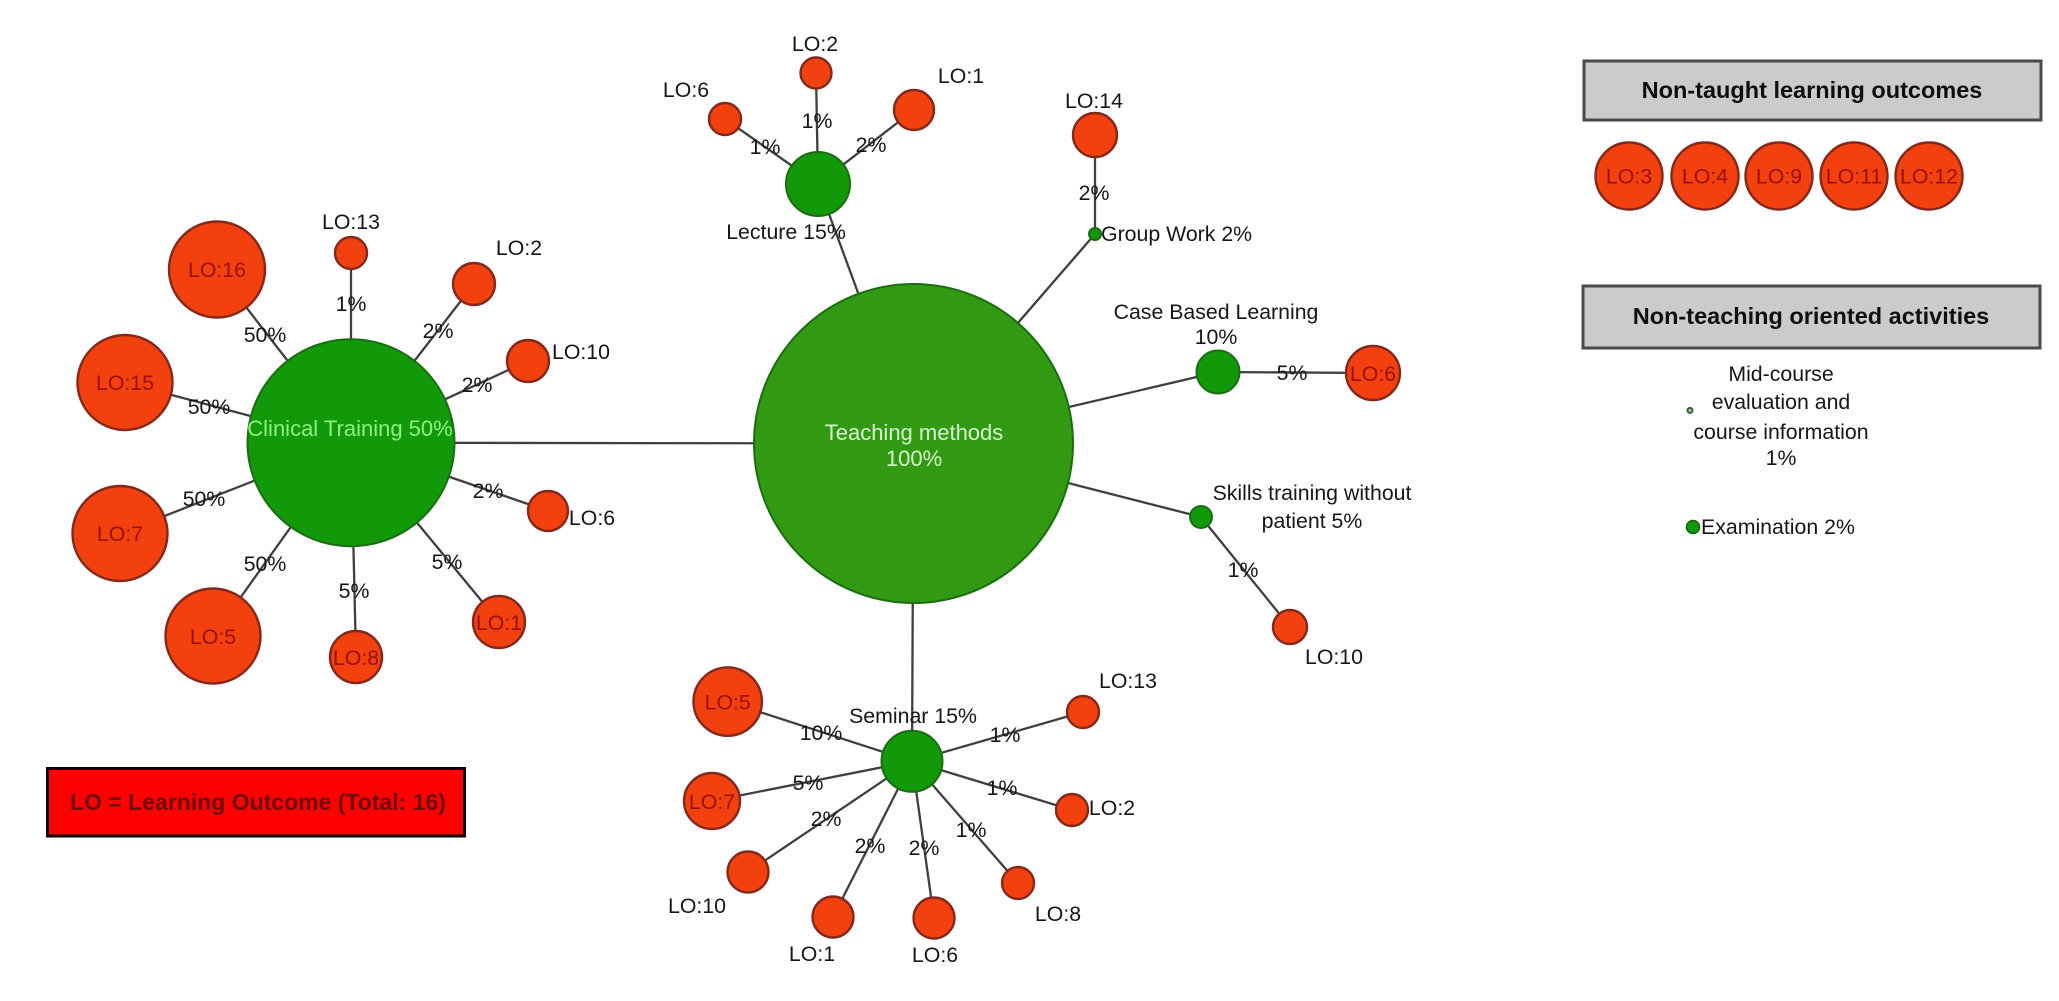 The image size is (2059, 1001). I want to click on svg-text: Lecture 15%, so click(786, 232).